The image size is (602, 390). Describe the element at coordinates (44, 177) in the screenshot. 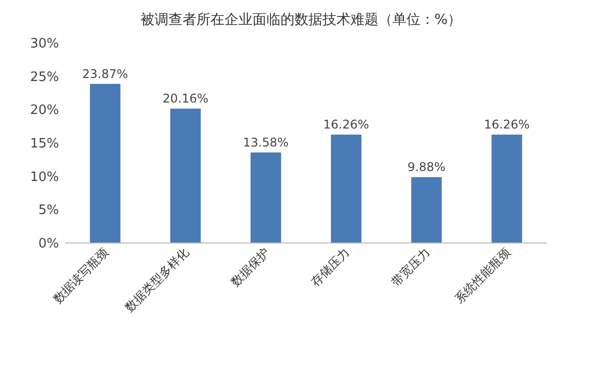

I see `y-tick-label: 10%` at that location.